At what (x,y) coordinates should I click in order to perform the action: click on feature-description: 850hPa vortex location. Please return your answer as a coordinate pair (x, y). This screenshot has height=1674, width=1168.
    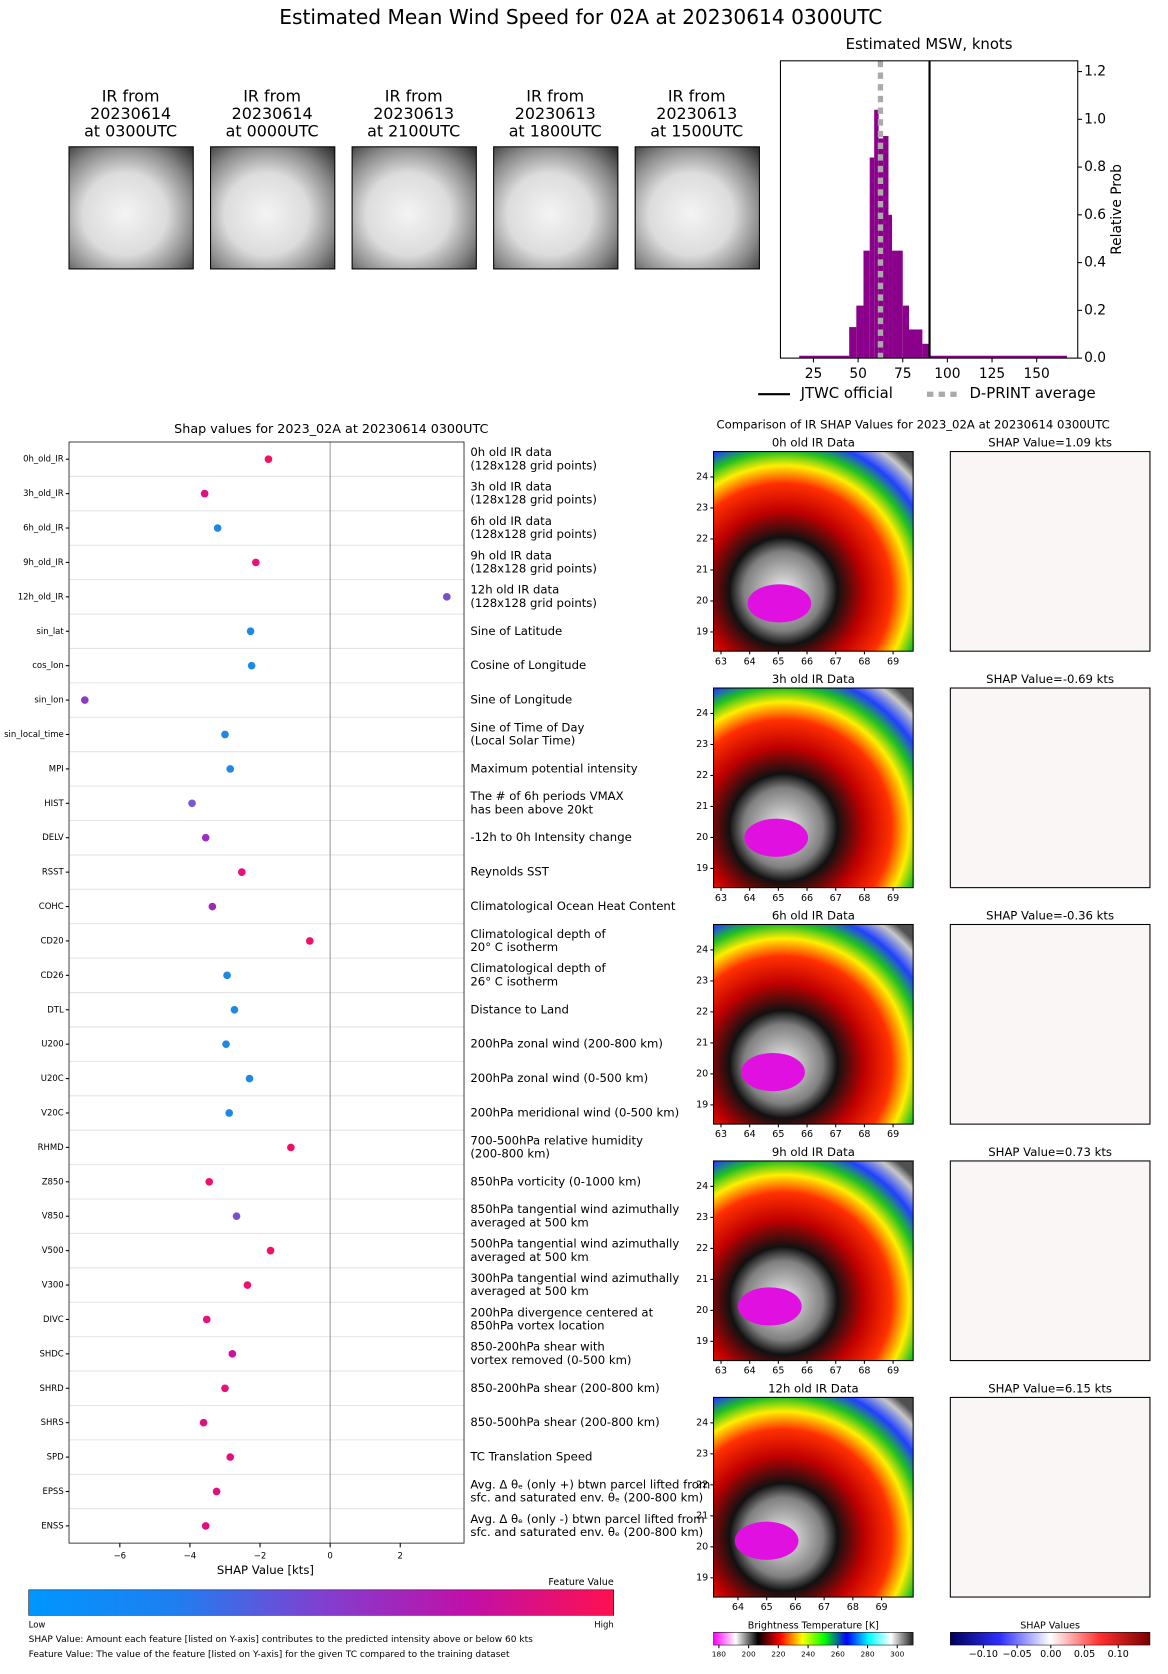
    Looking at the image, I should click on (537, 1326).